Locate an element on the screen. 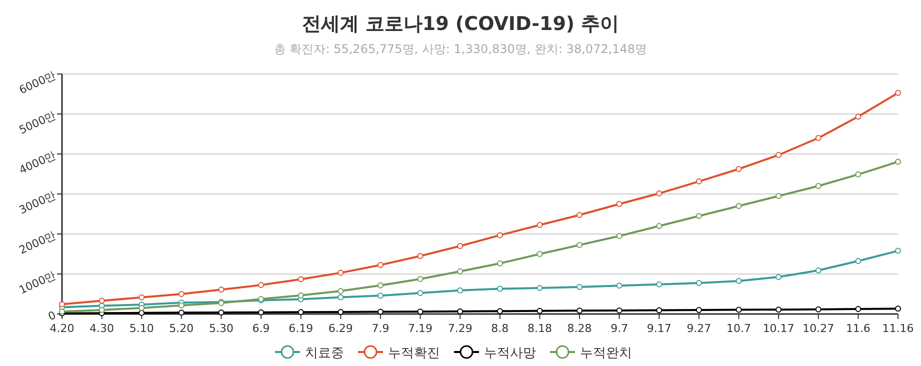 Image resolution: width=921 pixels, height=366 pixels. x-tick-label: 7.29 is located at coordinates (460, 328).